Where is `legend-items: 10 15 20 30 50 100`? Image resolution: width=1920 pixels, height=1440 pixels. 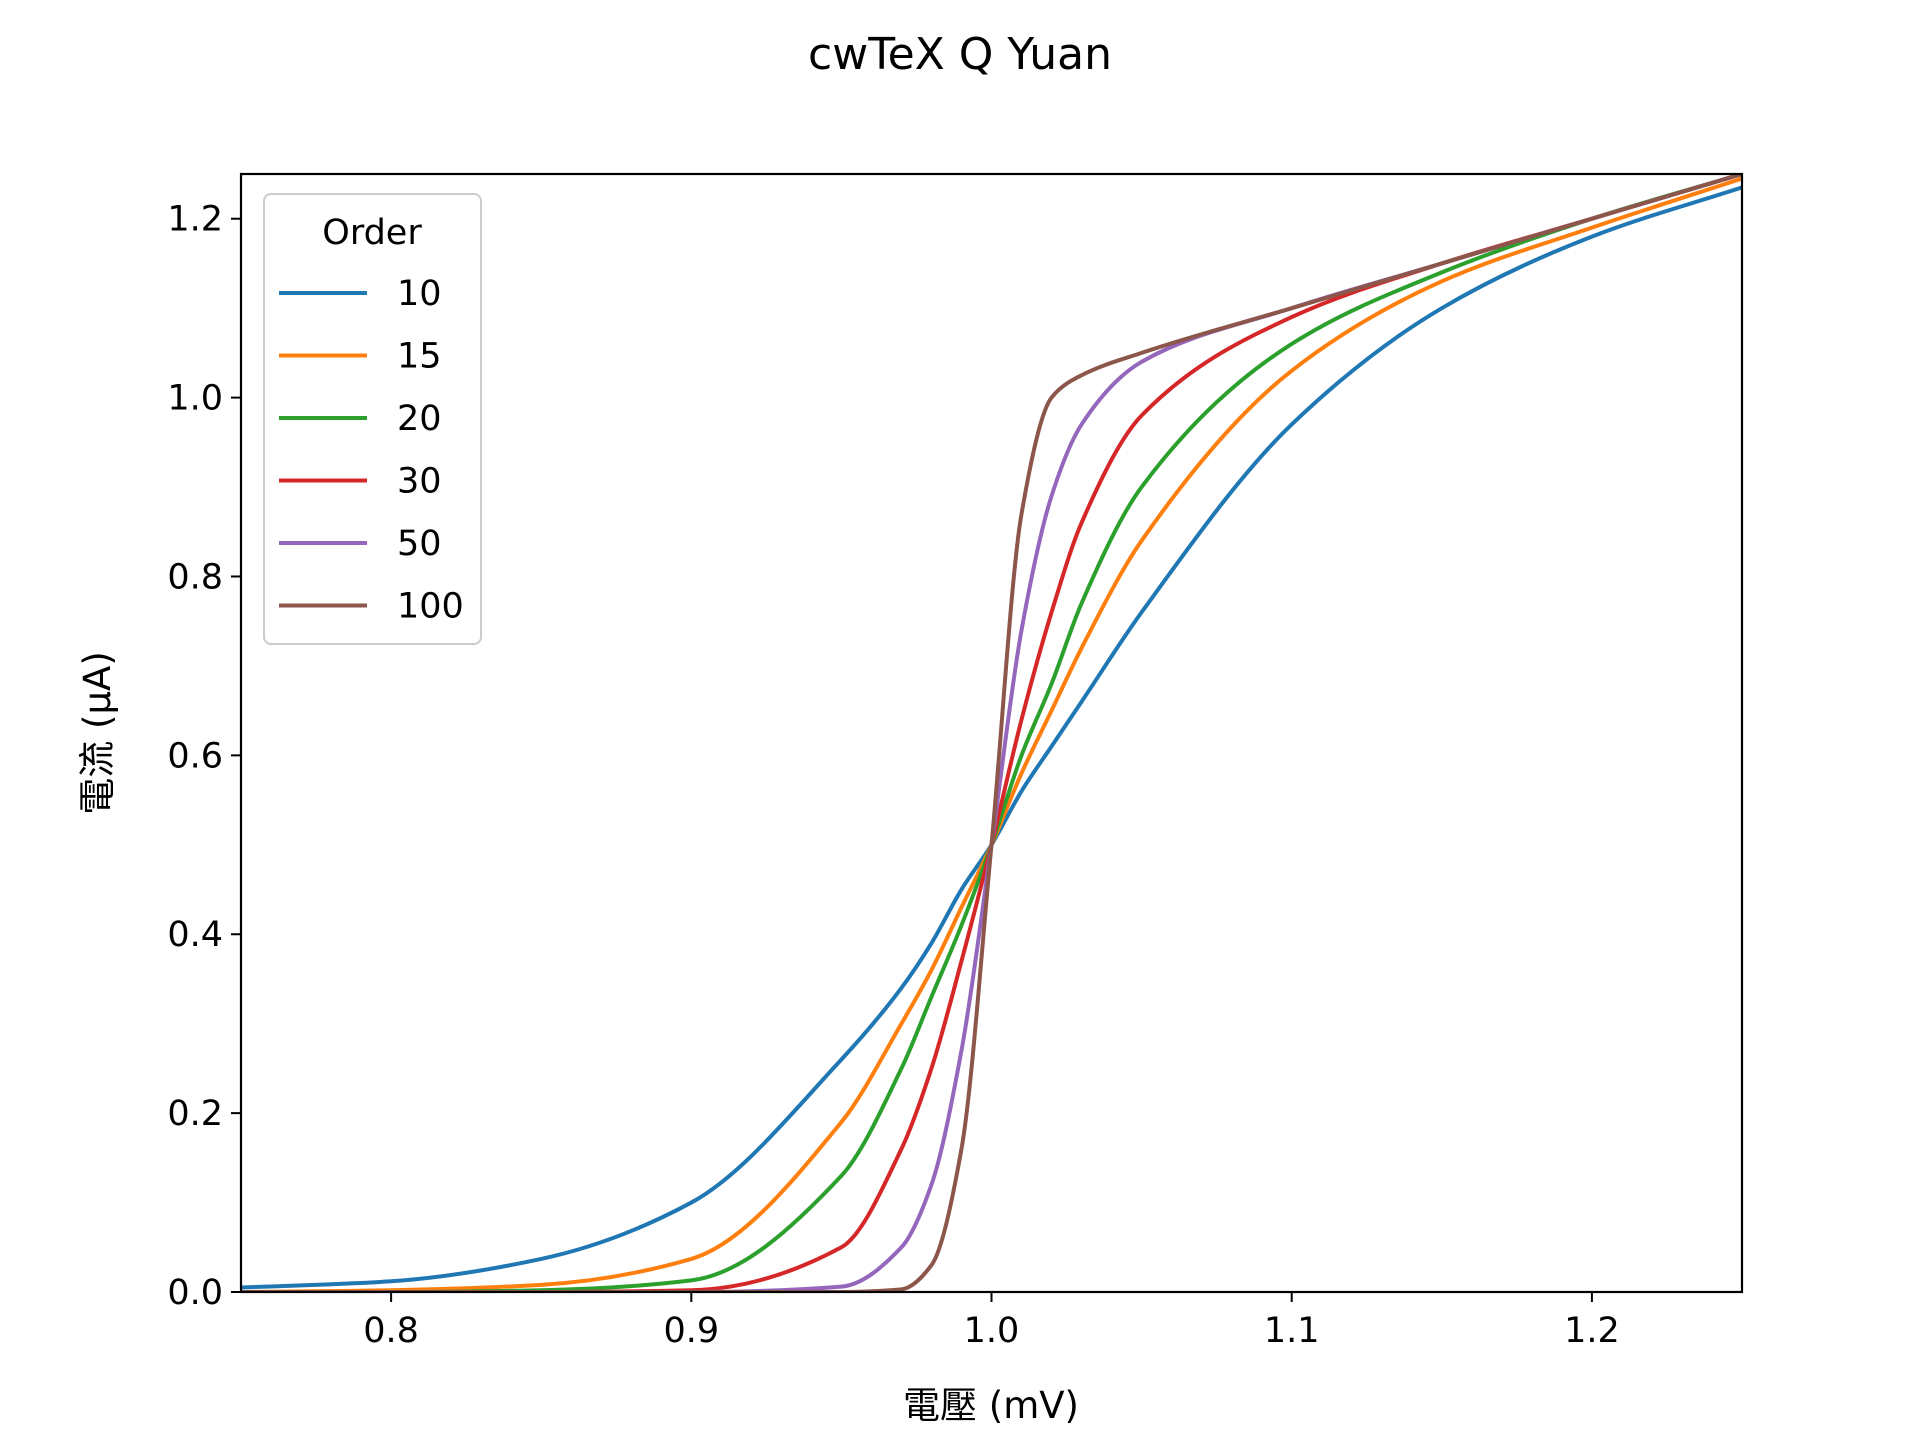 legend-items: 10 15 20 30 50 100 is located at coordinates (371, 450).